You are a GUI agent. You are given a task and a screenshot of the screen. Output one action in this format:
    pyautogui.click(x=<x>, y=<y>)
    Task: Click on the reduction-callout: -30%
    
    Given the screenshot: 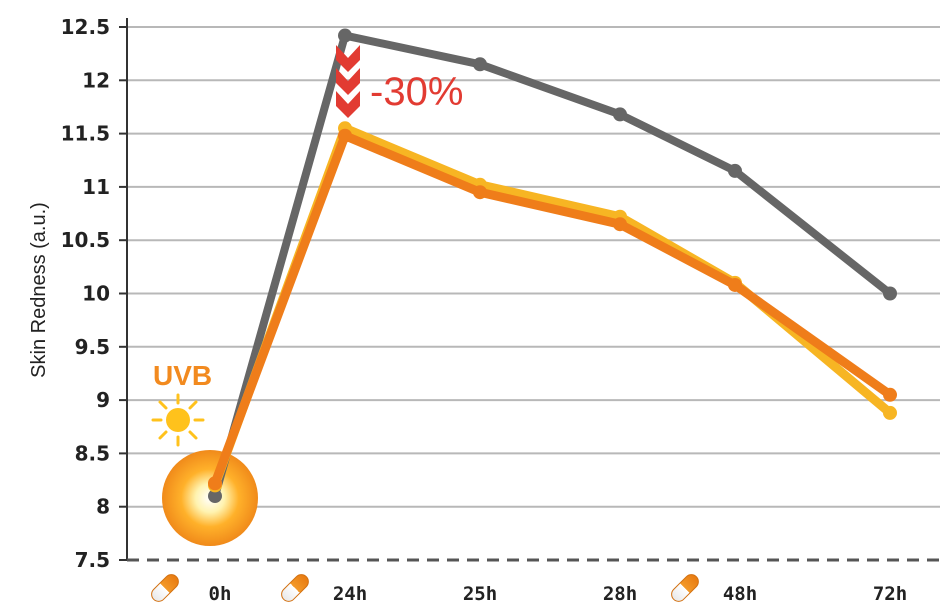 What is the action you would take?
    pyautogui.click(x=399, y=81)
    